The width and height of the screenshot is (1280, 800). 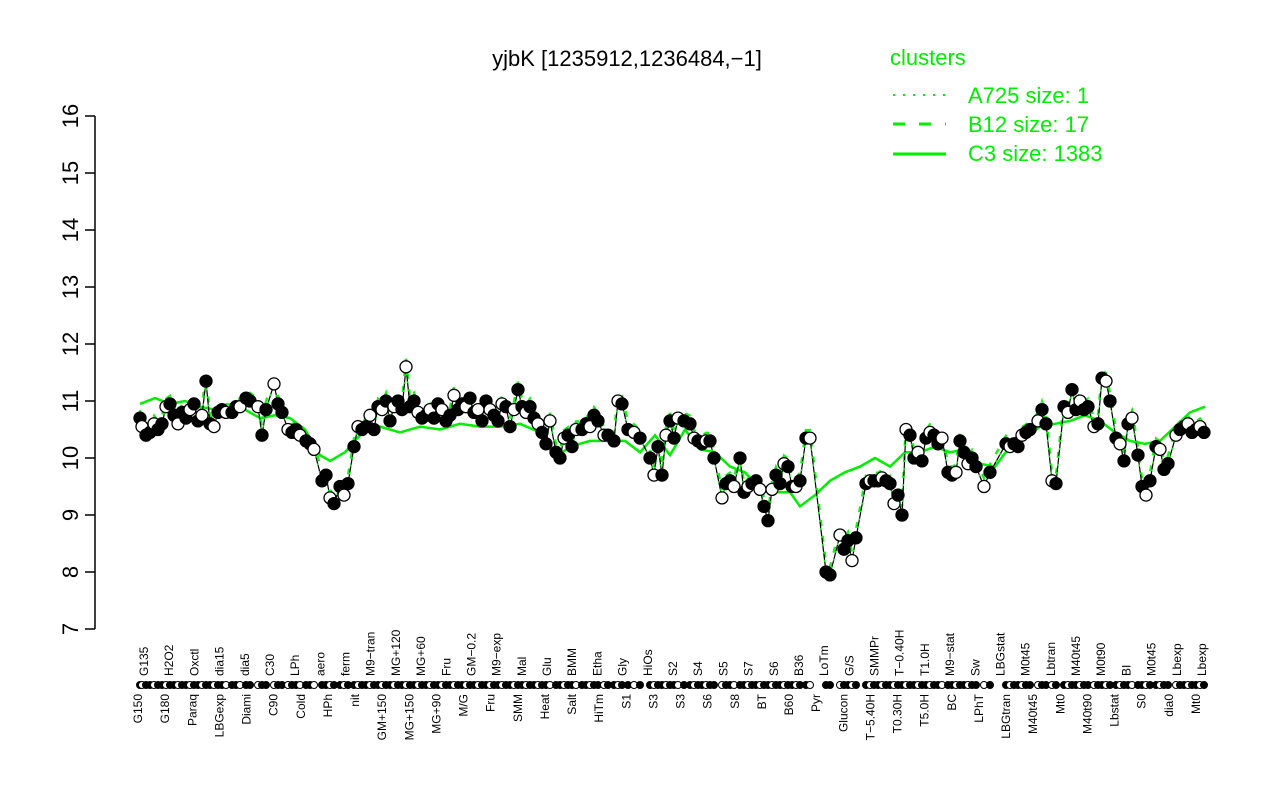 What do you see at coordinates (1035, 153) in the screenshot?
I see `legend-entry-c3: C3 size: 1383` at bounding box center [1035, 153].